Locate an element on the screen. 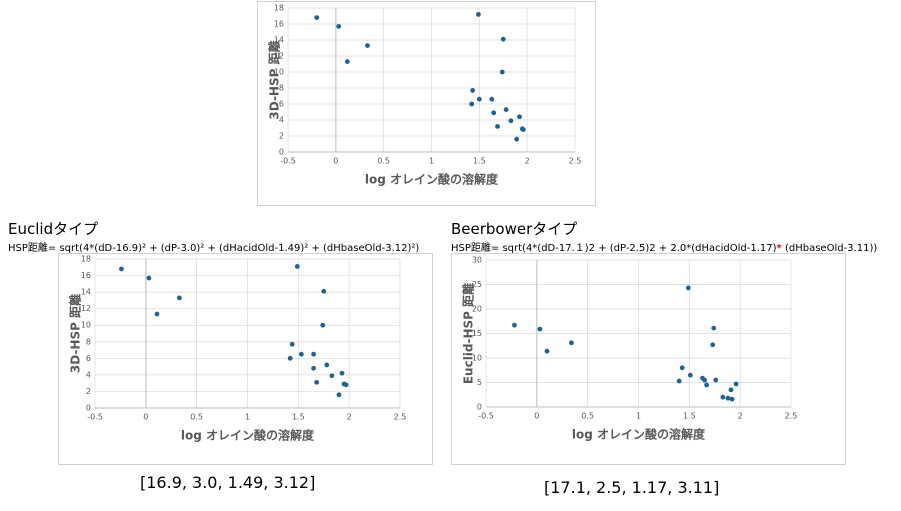  y-axis-title: Euclid-HSP 距離 is located at coordinates (468, 333).